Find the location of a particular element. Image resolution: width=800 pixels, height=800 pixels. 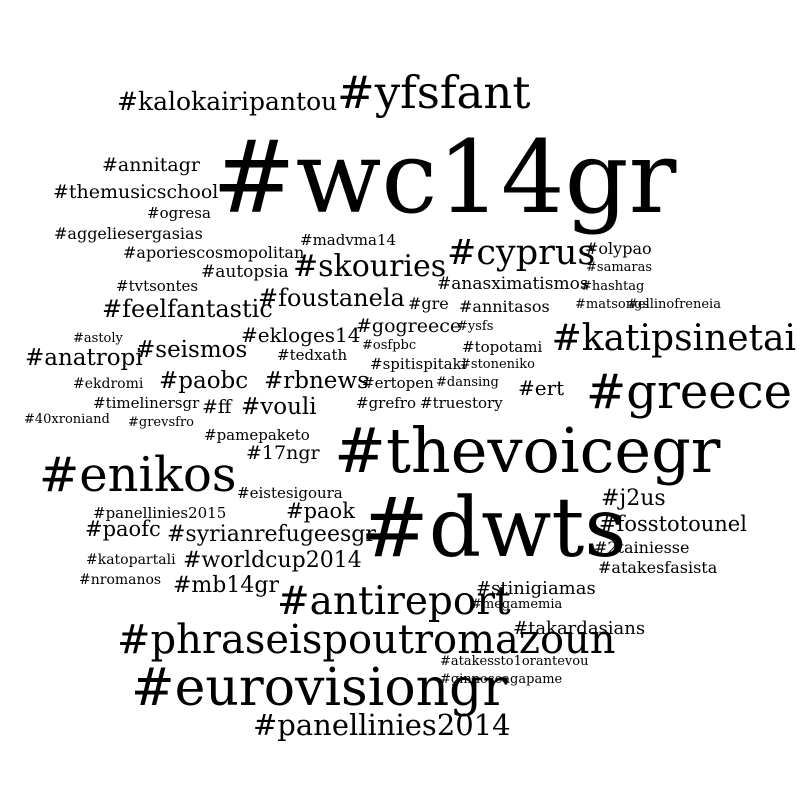

hashtag-dansing: #dansing is located at coordinates (467, 382).